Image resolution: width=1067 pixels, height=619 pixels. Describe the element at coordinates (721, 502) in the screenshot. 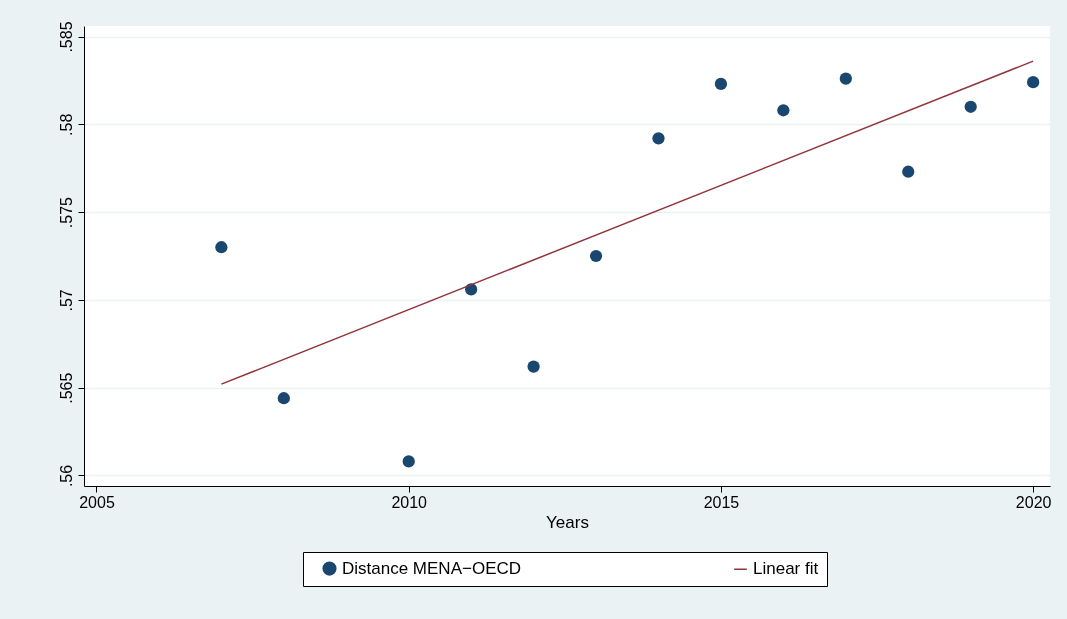

I see `x-tick-label: 2015` at that location.